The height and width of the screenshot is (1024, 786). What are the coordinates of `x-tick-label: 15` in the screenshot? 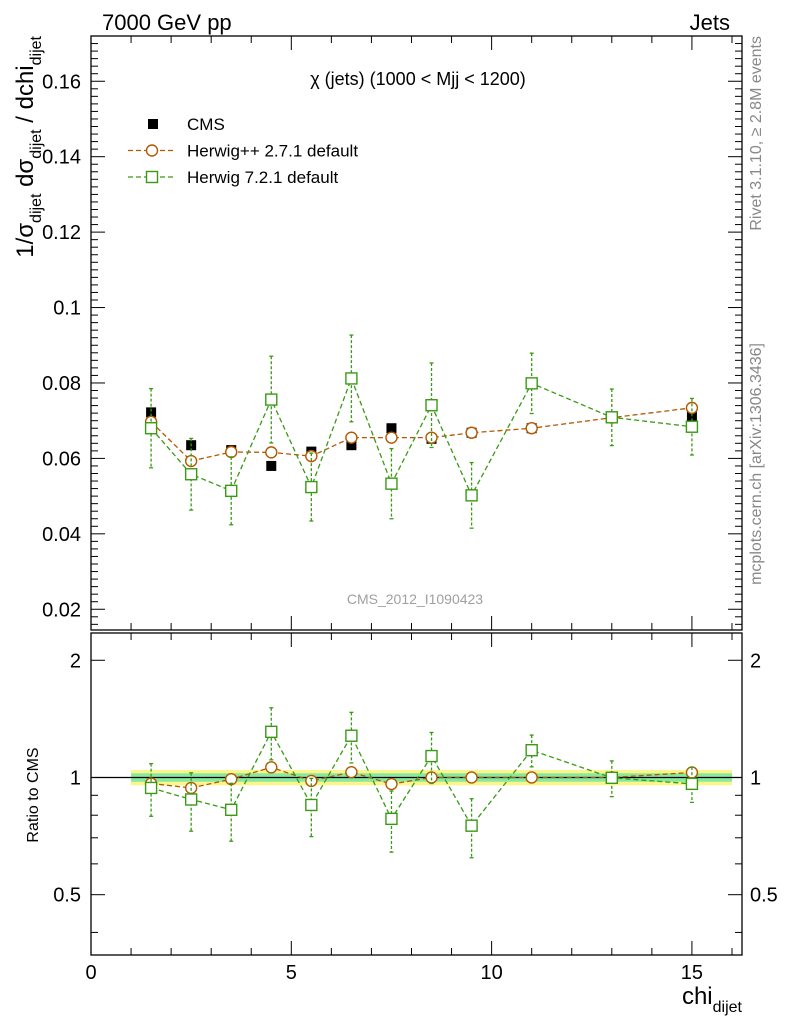 It's located at (692, 973).